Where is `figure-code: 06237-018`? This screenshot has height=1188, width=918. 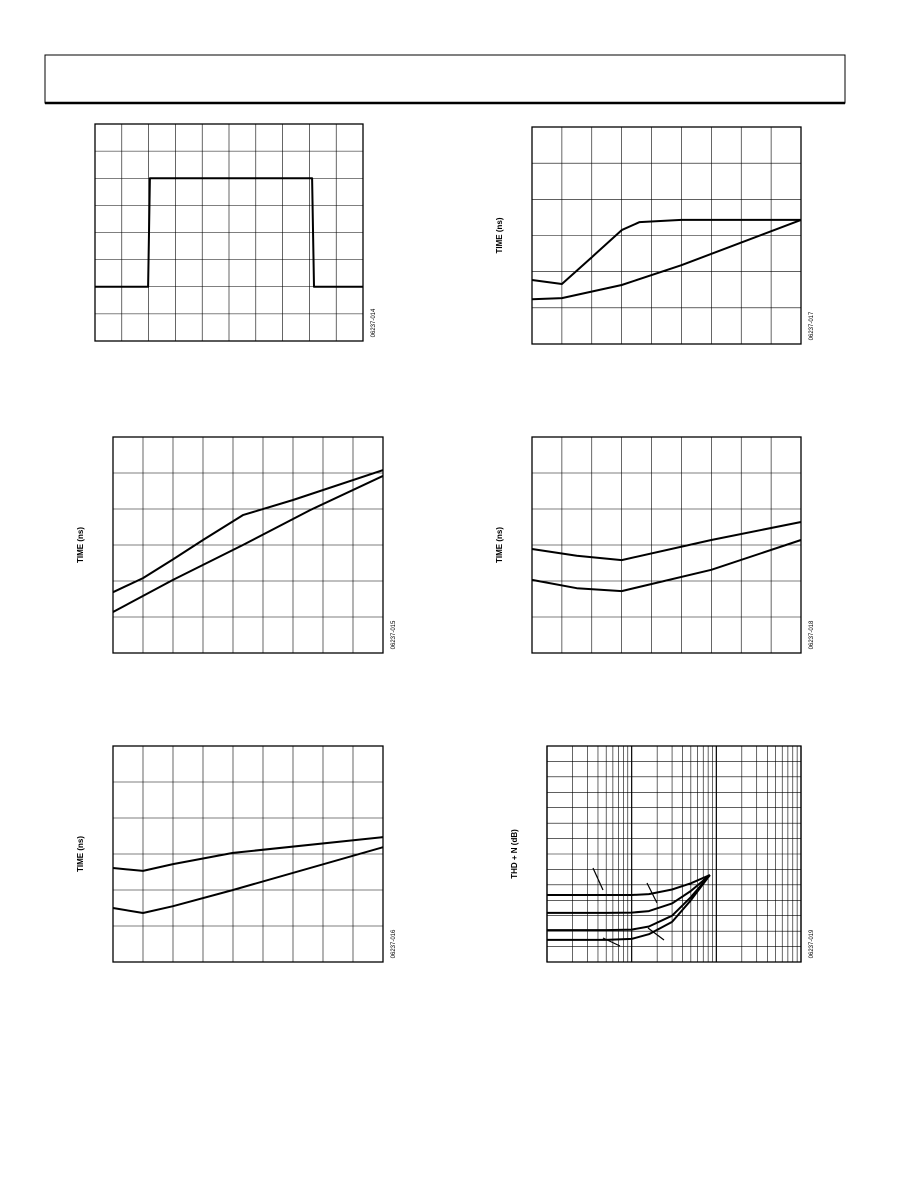 figure-code: 06237-018 is located at coordinates (812, 634).